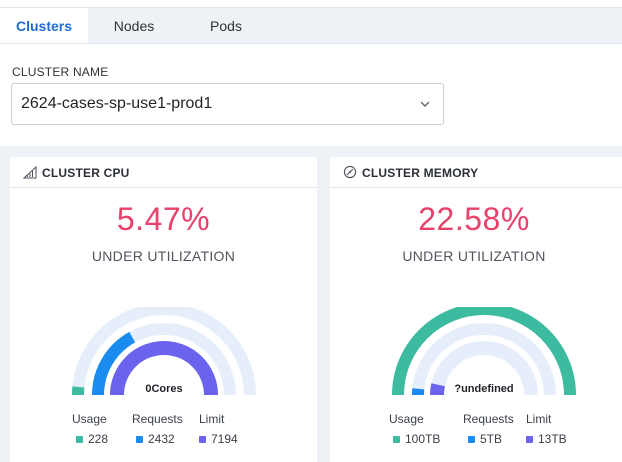 The image size is (622, 462). What do you see at coordinates (485, 439) in the screenshot?
I see `legend-requests-value: 5TB` at bounding box center [485, 439].